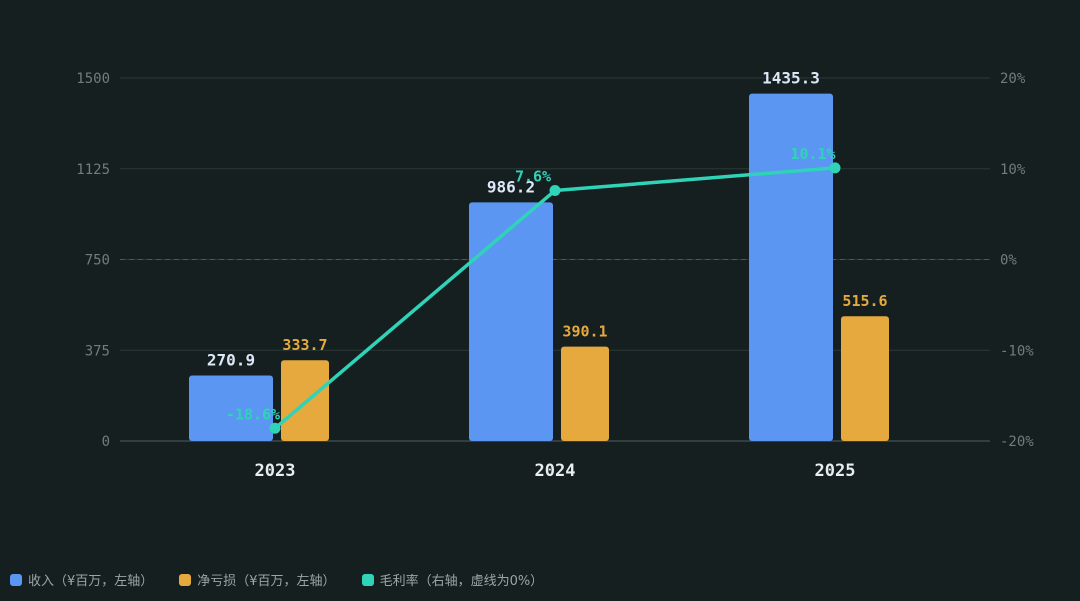 The height and width of the screenshot is (601, 1080). What do you see at coordinates (1017, 351) in the screenshot?
I see `y-right-tick-label: -10%` at bounding box center [1017, 351].